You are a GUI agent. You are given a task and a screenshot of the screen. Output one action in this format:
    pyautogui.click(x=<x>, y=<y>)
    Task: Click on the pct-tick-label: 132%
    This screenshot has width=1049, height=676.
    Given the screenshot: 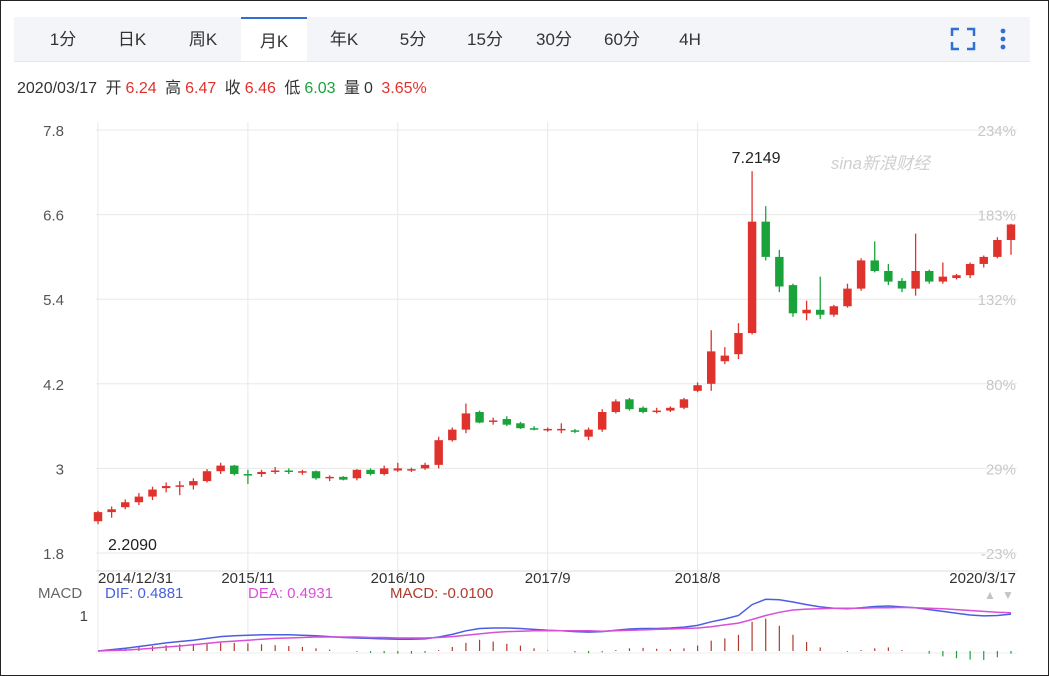 What is the action you would take?
    pyautogui.click(x=997, y=300)
    